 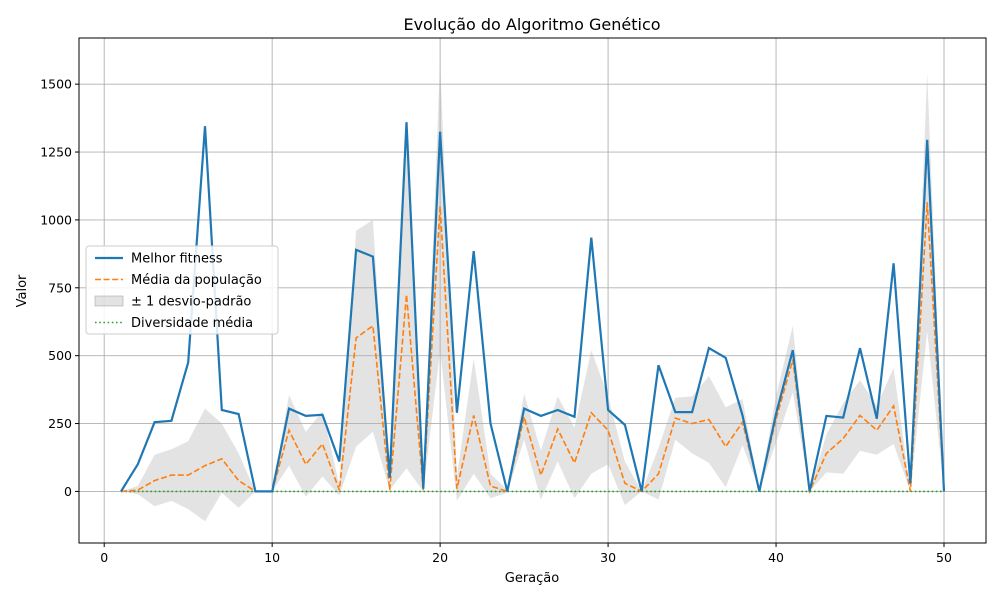 I want to click on x-tick-label: 0, so click(x=104, y=557).